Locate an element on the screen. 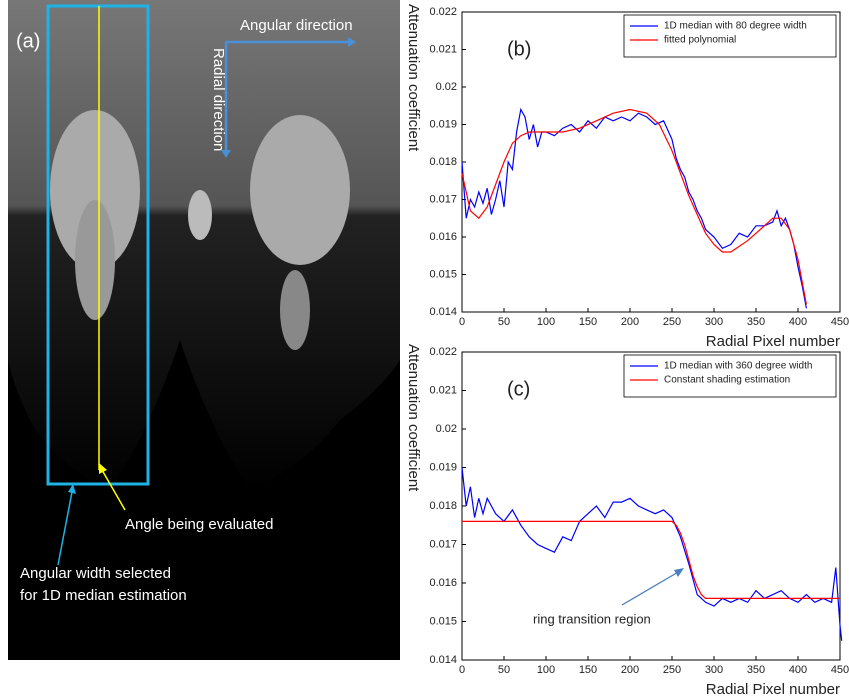  annotation-arrow is located at coordinates (651, 588).